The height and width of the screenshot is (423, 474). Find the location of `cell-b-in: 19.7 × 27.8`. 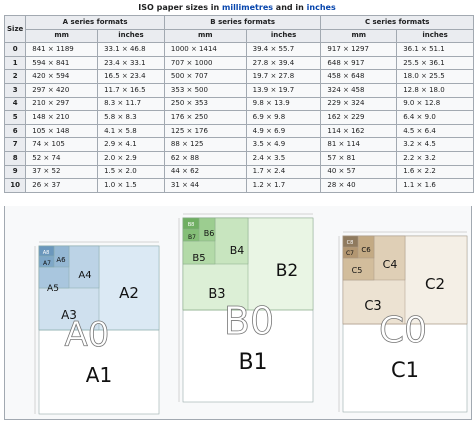

cell-b-in: 19.7 × 27.8 is located at coordinates (283, 76).